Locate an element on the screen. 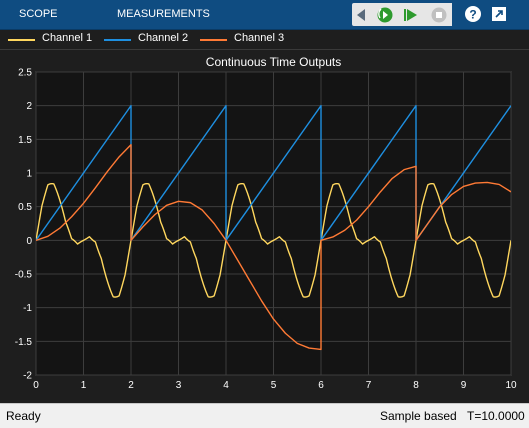 The width and height of the screenshot is (529, 428). x-tick-label: 10 is located at coordinates (511, 385).